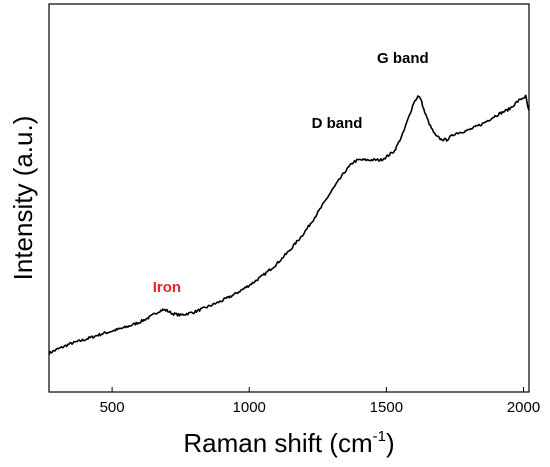 This screenshot has height=467, width=550. What do you see at coordinates (337, 123) in the screenshot?
I see `annotation-d-band: D band` at bounding box center [337, 123].